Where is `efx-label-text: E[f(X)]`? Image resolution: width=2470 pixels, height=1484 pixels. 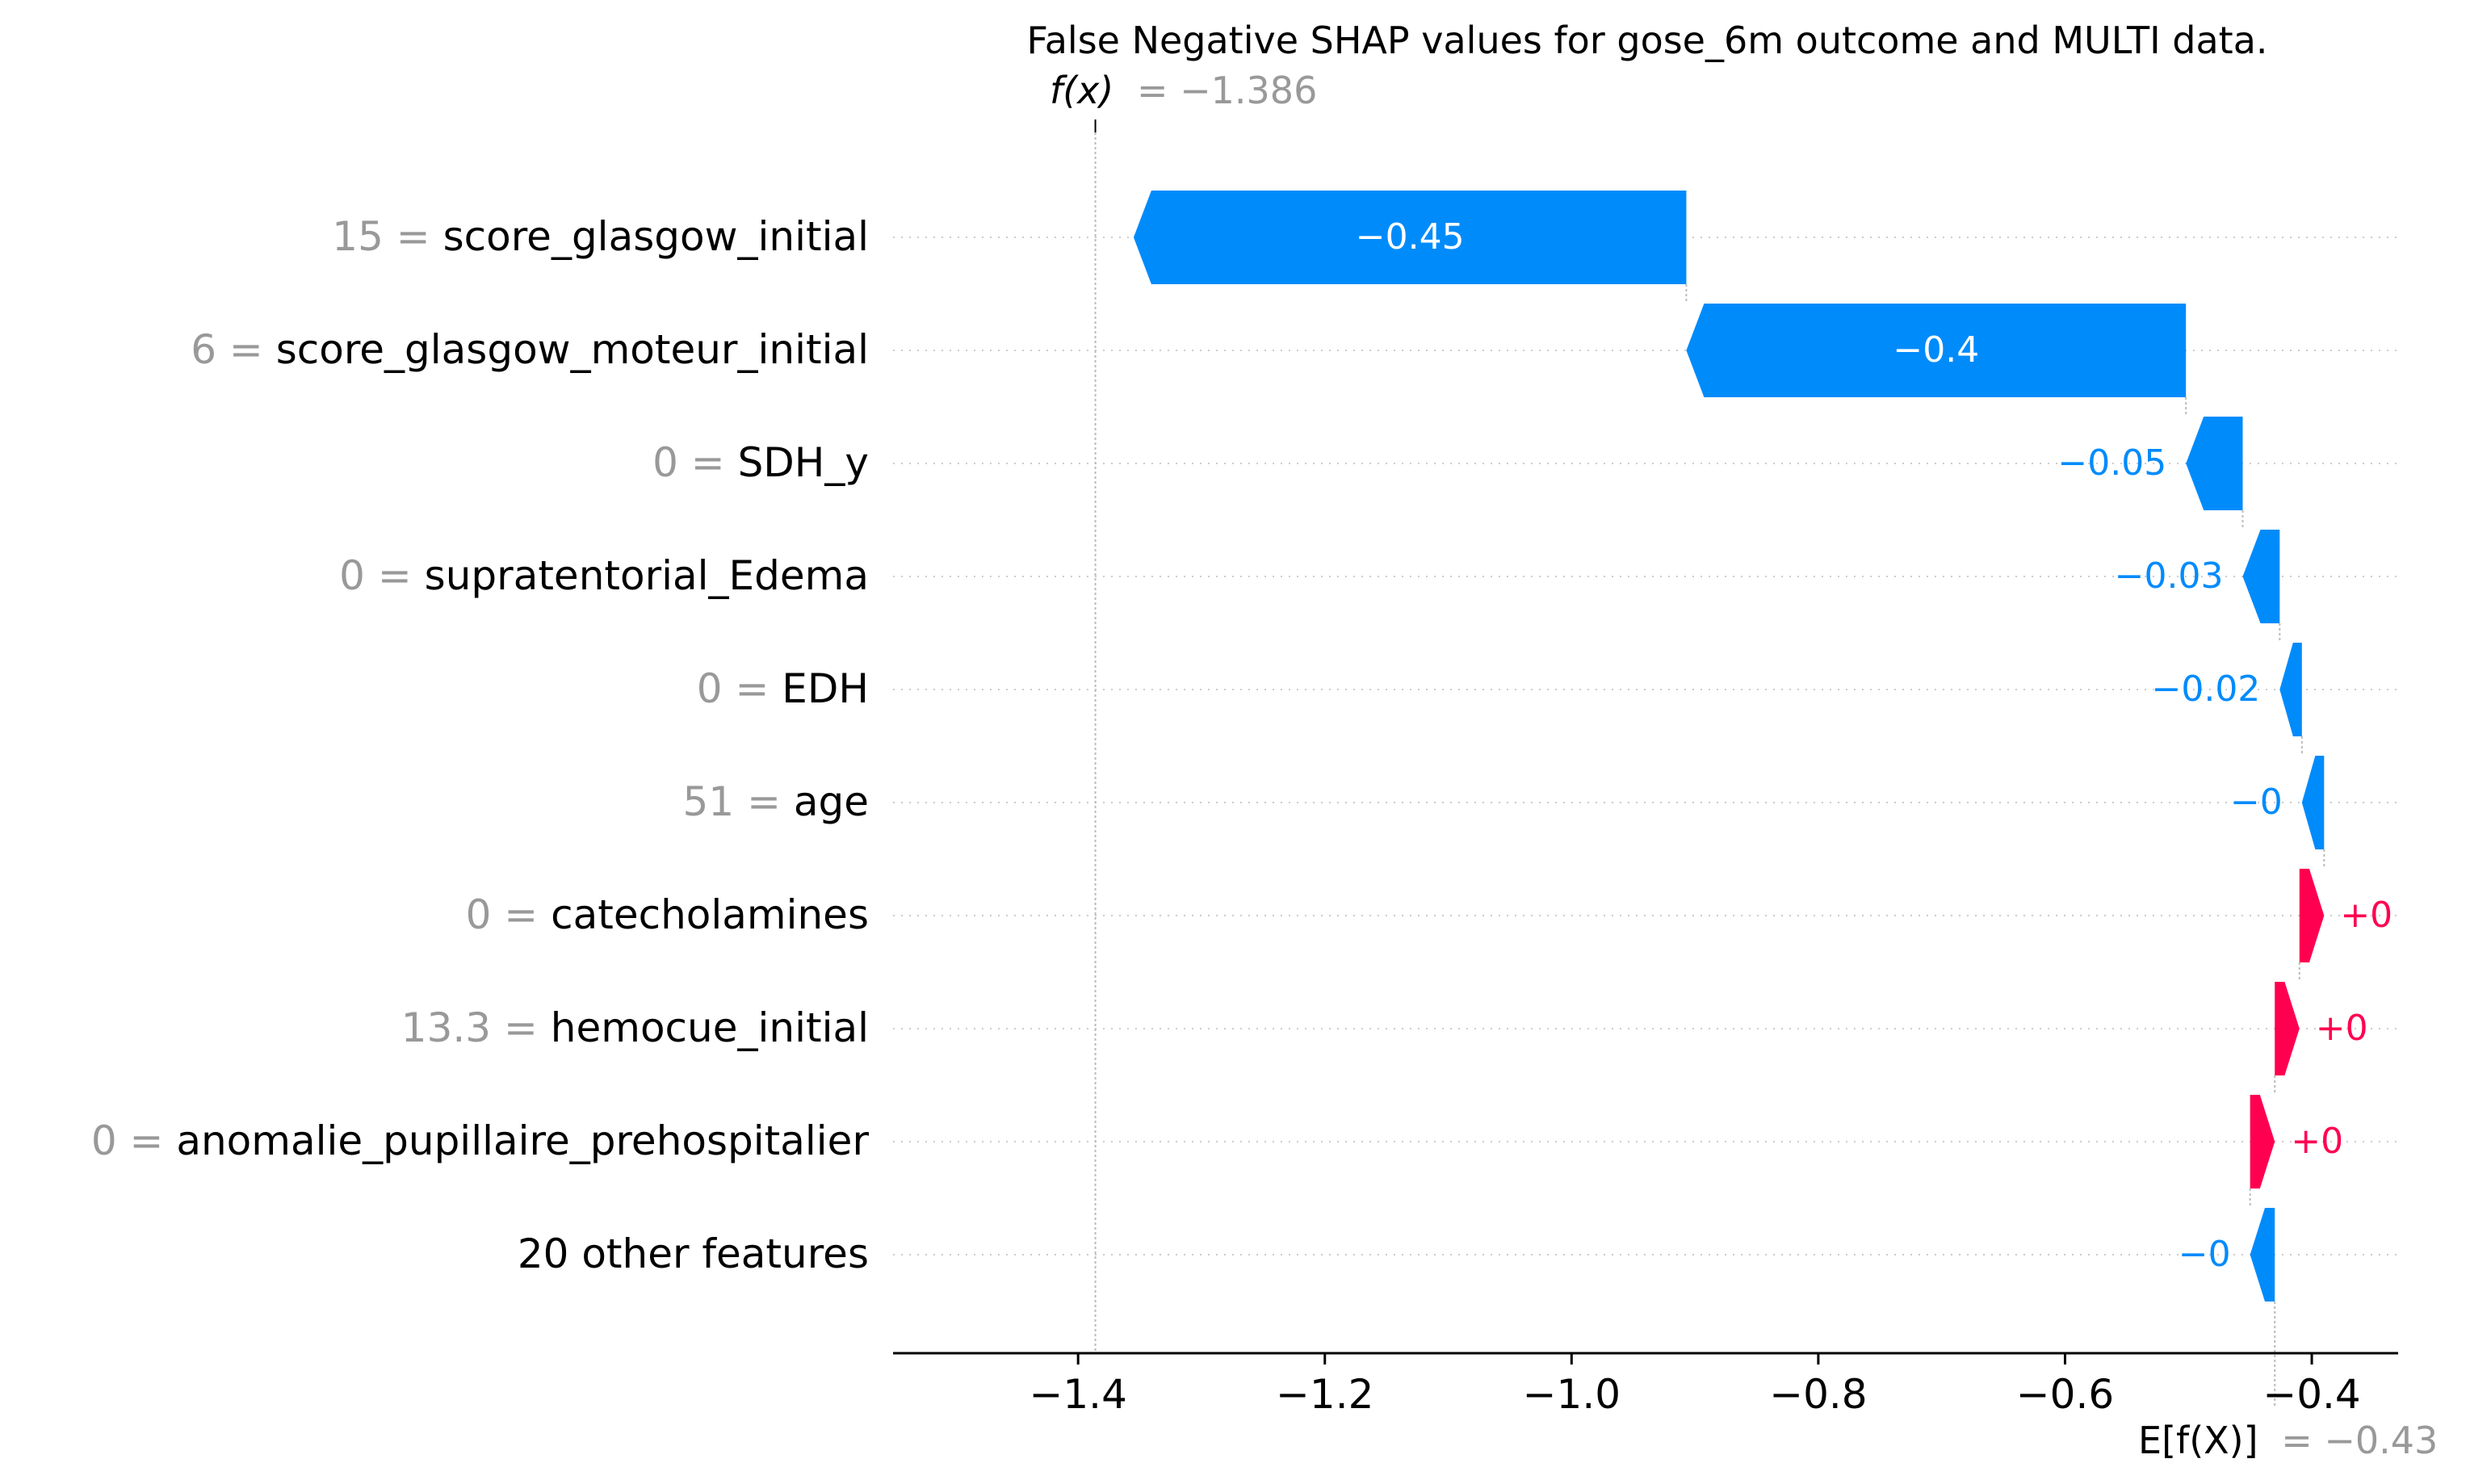
efx-label-text: E[f(X)] is located at coordinates (2198, 1440).